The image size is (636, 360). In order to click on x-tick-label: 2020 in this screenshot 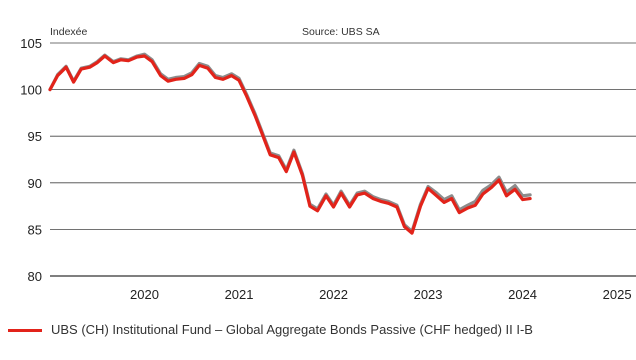, I will do `click(144, 294)`.